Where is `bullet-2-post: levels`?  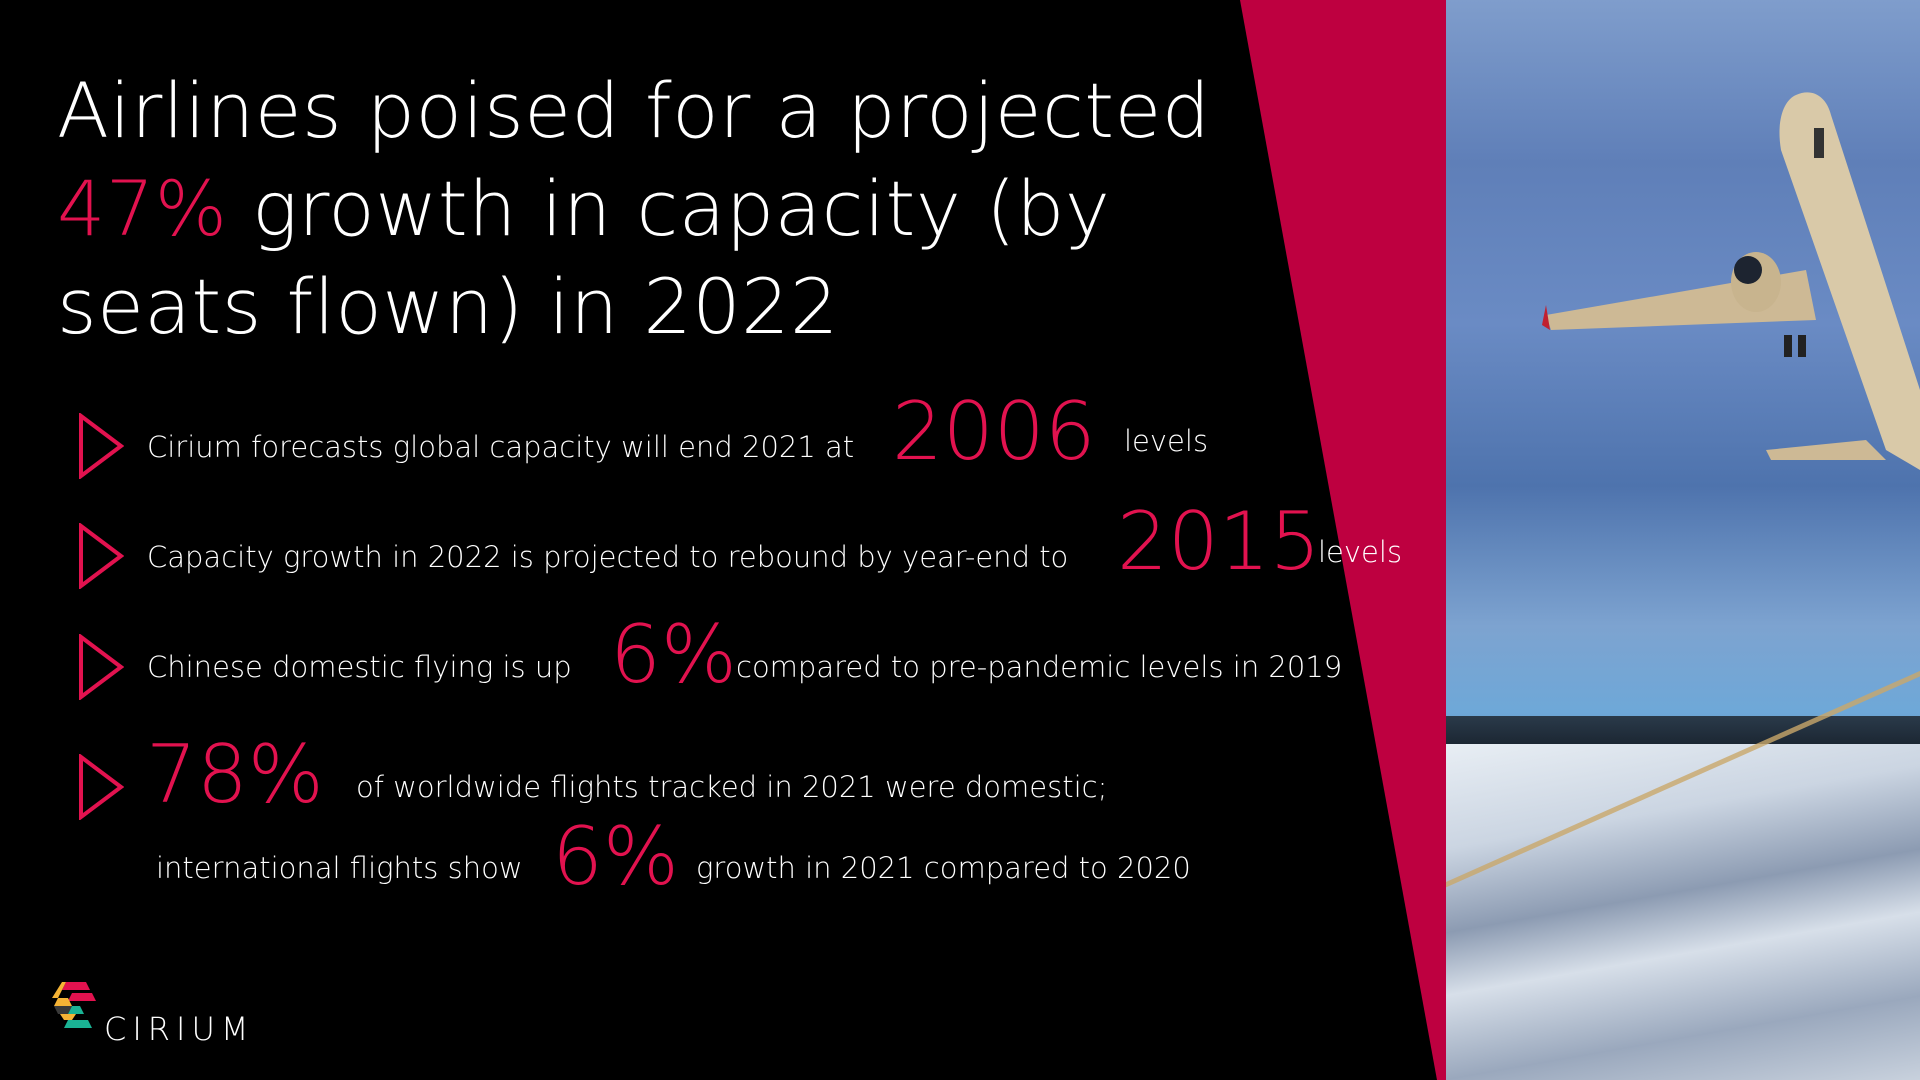 bullet-2-post: levels is located at coordinates (1360, 552).